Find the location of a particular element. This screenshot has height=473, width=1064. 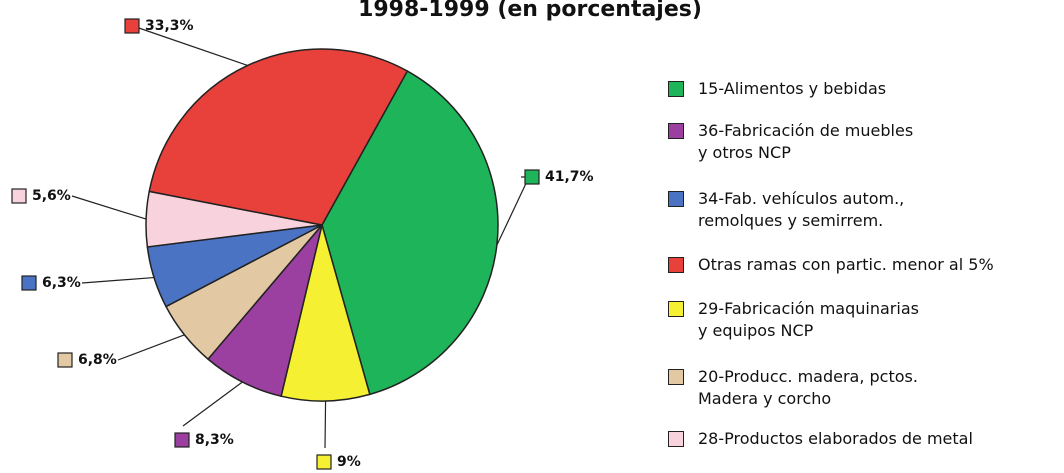

legend-label: 28-Productos elaborados de metal is located at coordinates (835, 438).